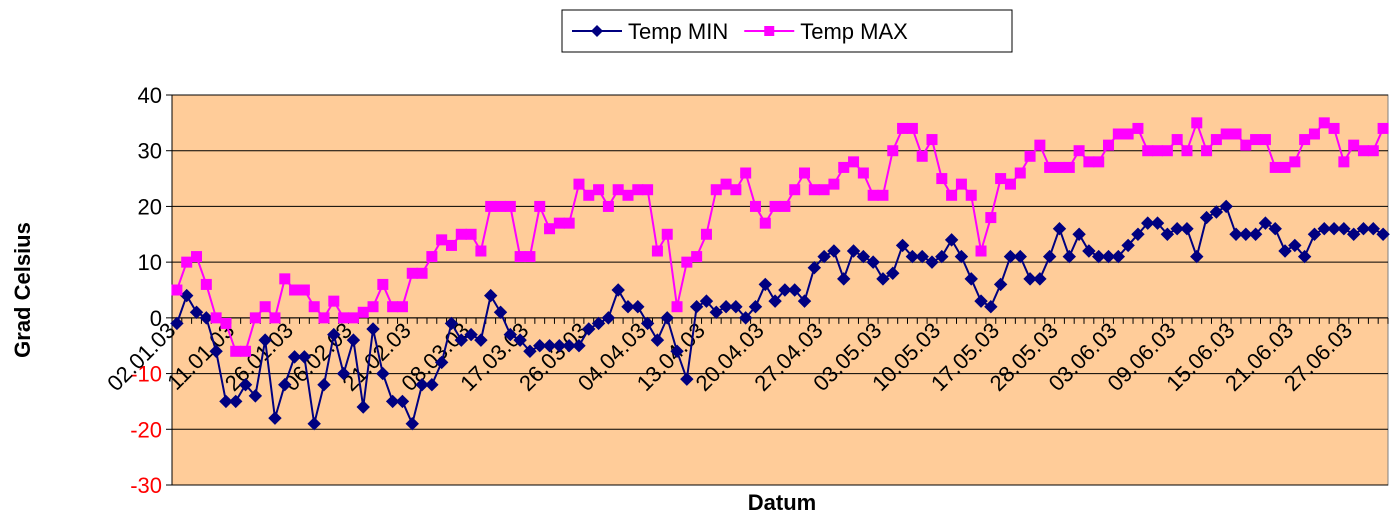 This screenshot has height=517, width=1399. Describe the element at coordinates (150, 151) in the screenshot. I see `y-tick-label: 30` at that location.